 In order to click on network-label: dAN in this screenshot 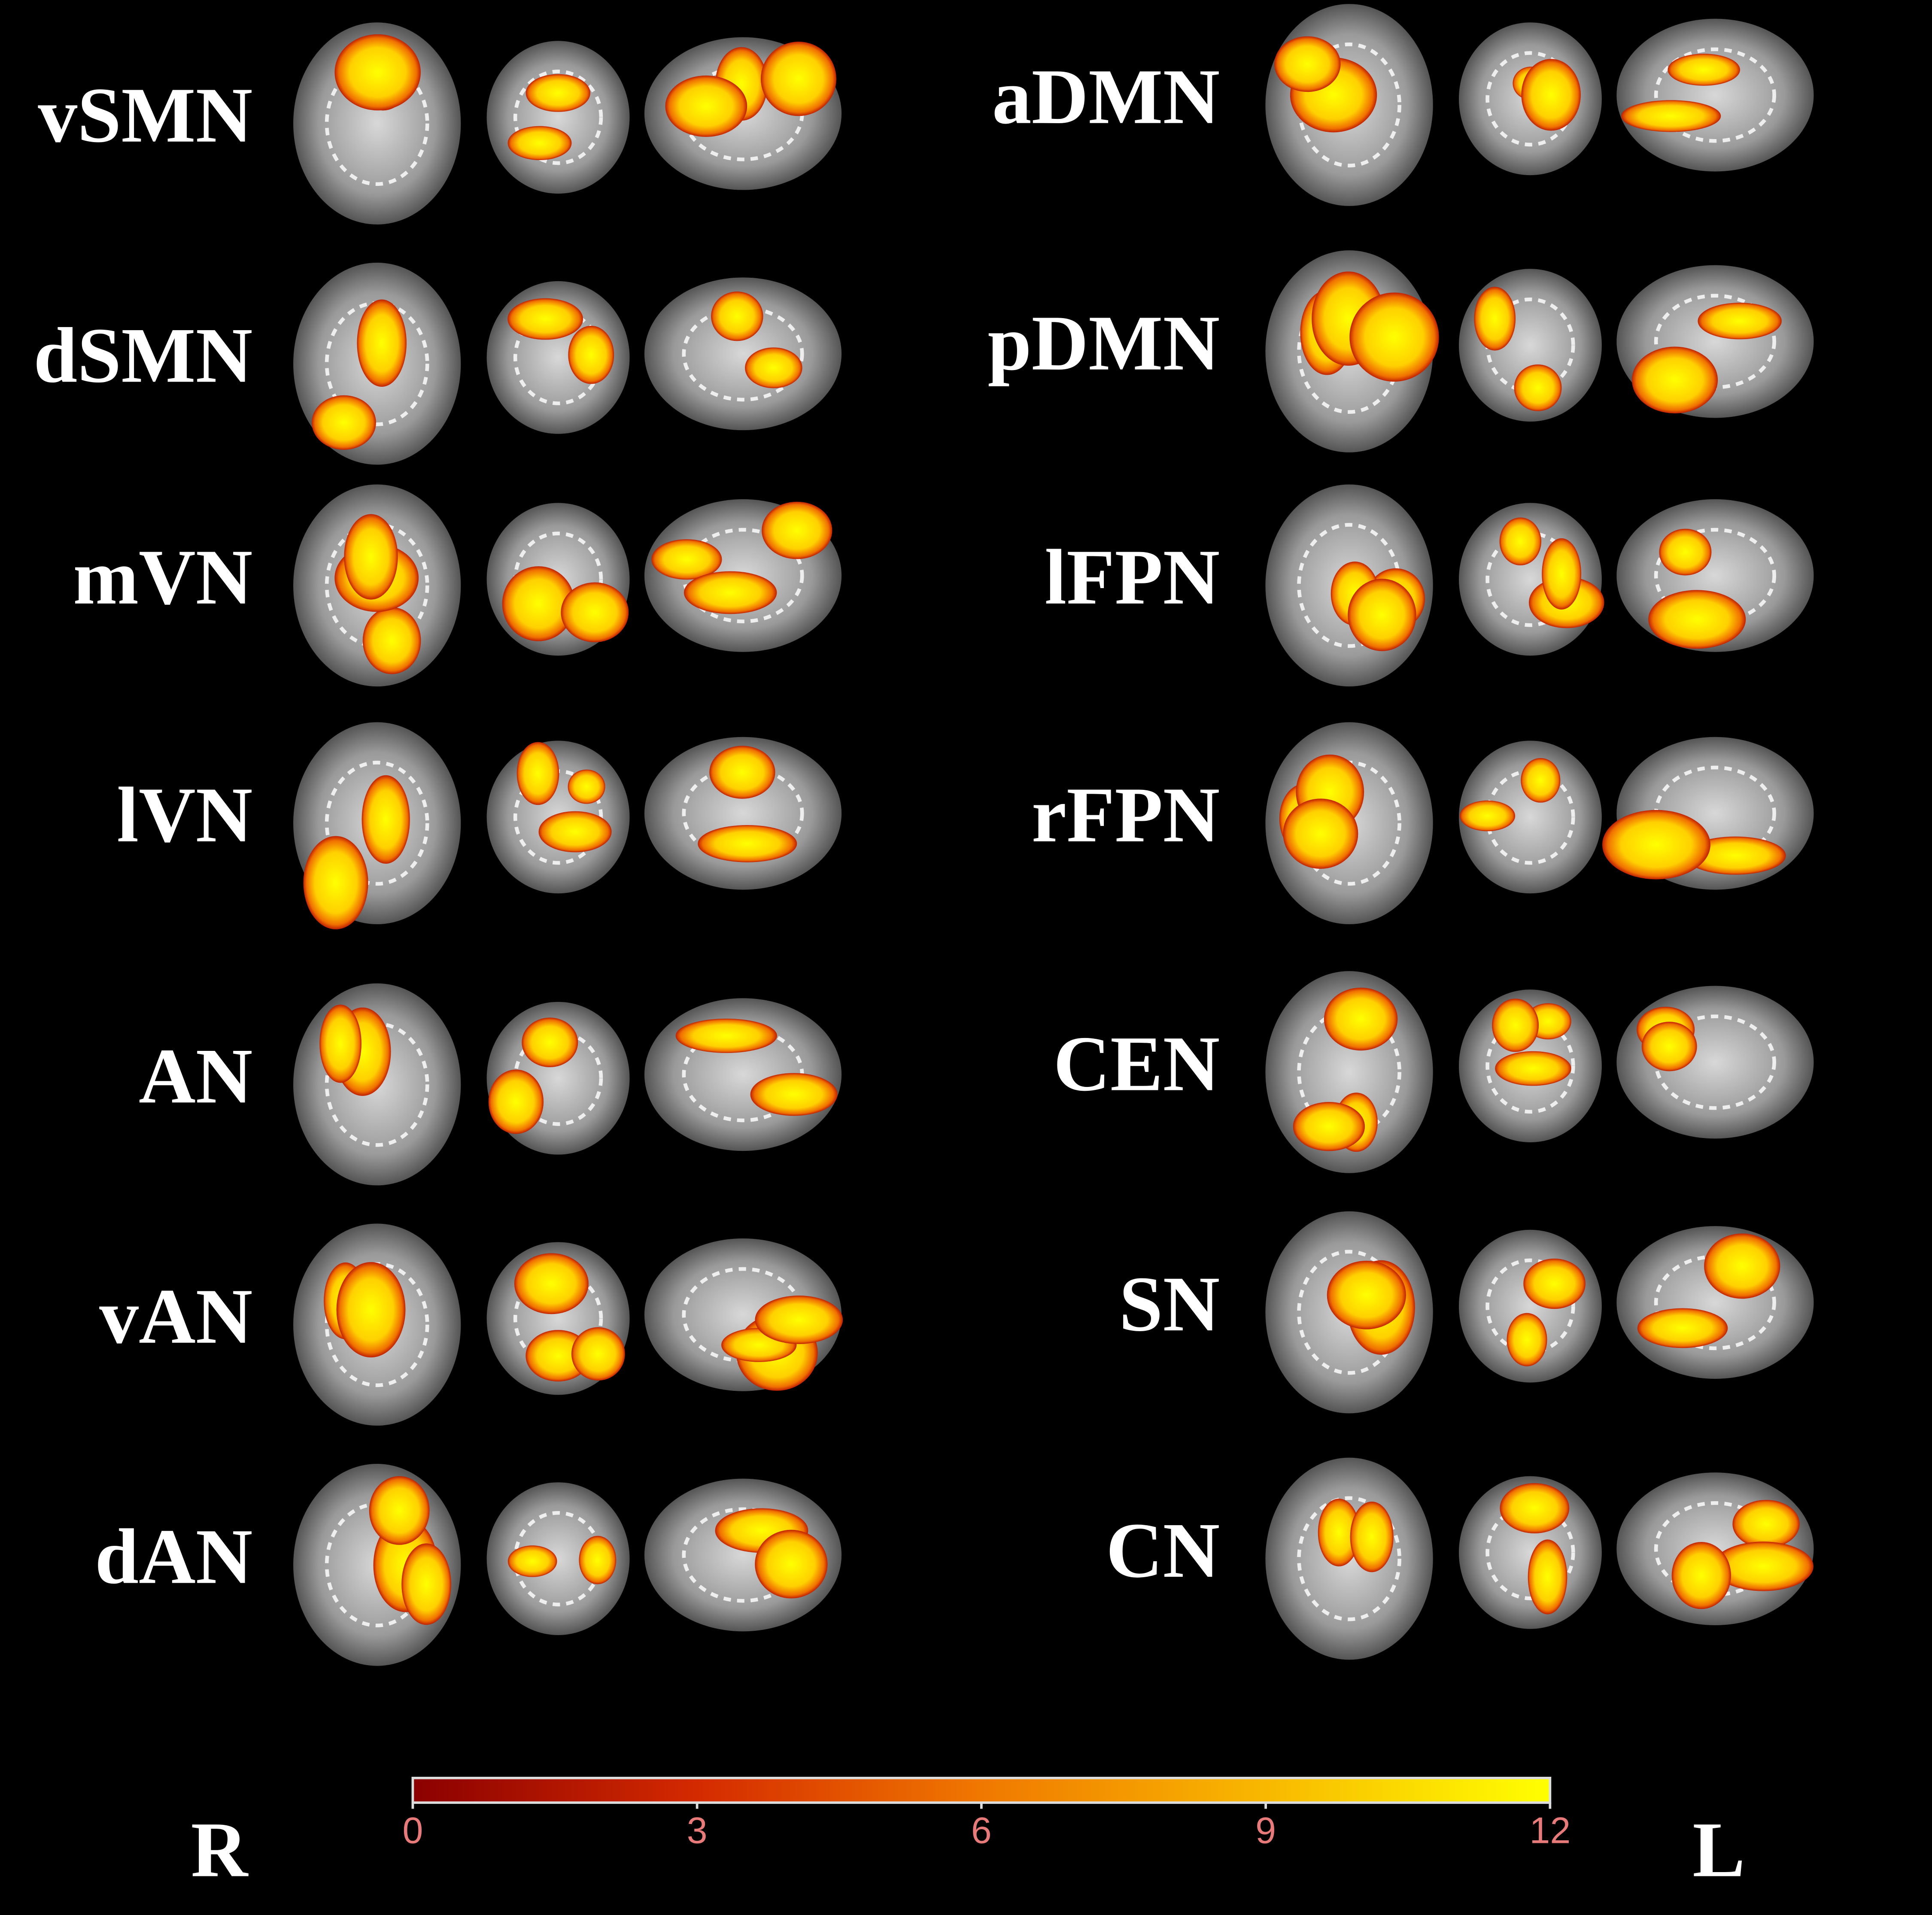, I will do `click(174, 1557)`.